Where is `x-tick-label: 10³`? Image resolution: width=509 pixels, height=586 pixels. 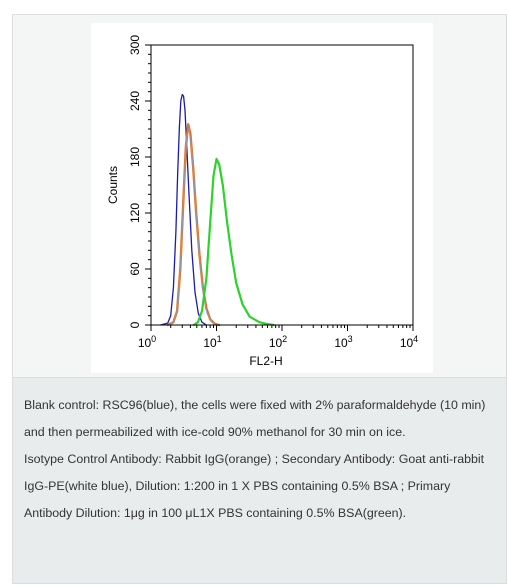 x-tick-label: 10³ is located at coordinates (343, 342).